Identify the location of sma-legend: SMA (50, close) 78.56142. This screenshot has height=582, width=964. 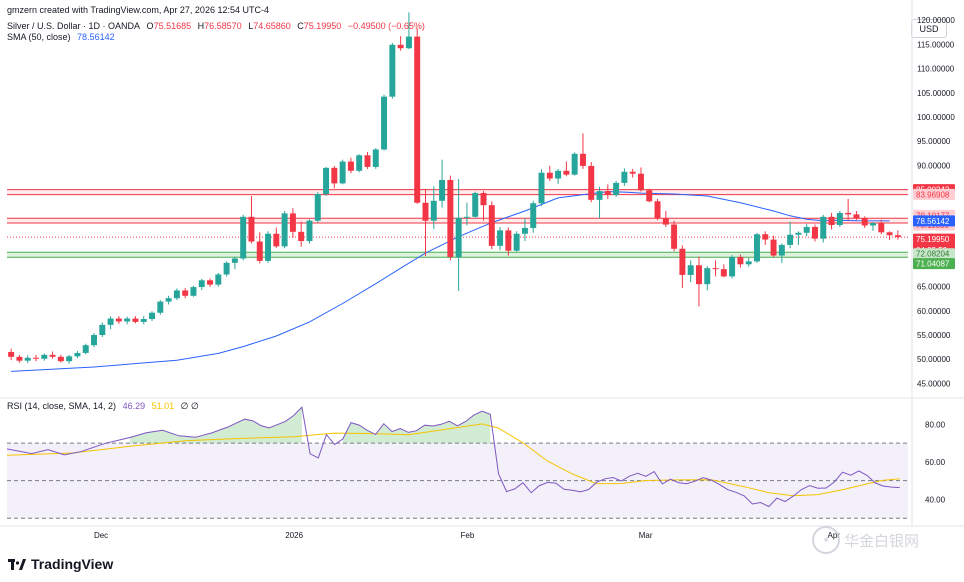
(61, 37).